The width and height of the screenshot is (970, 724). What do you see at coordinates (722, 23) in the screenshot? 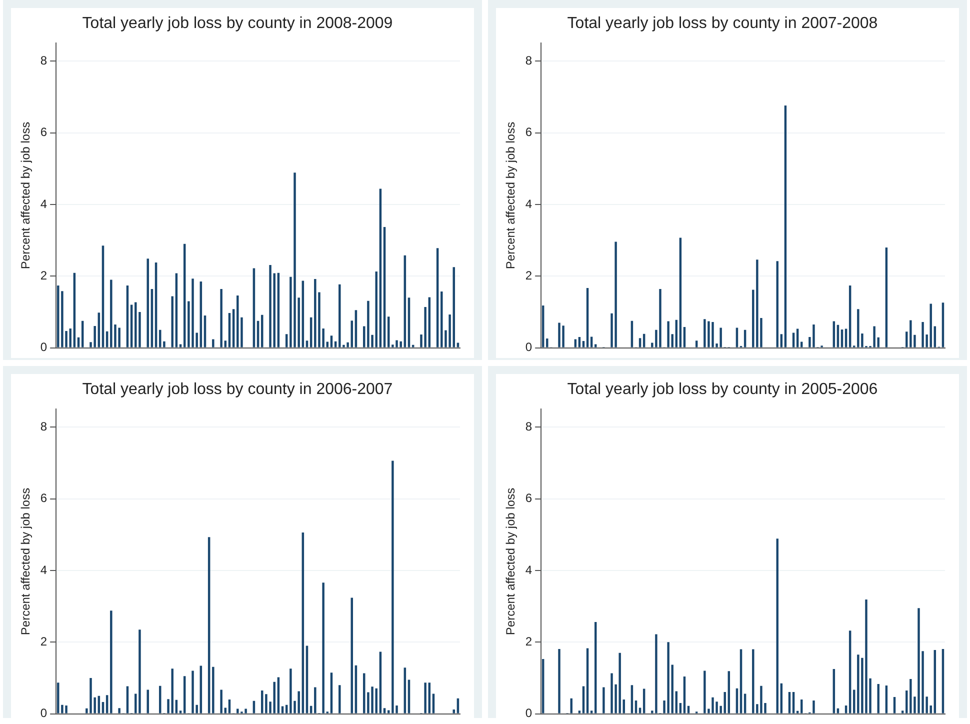
I see `chart-title: Total yearly job loss by county in 2007-2008` at bounding box center [722, 23].